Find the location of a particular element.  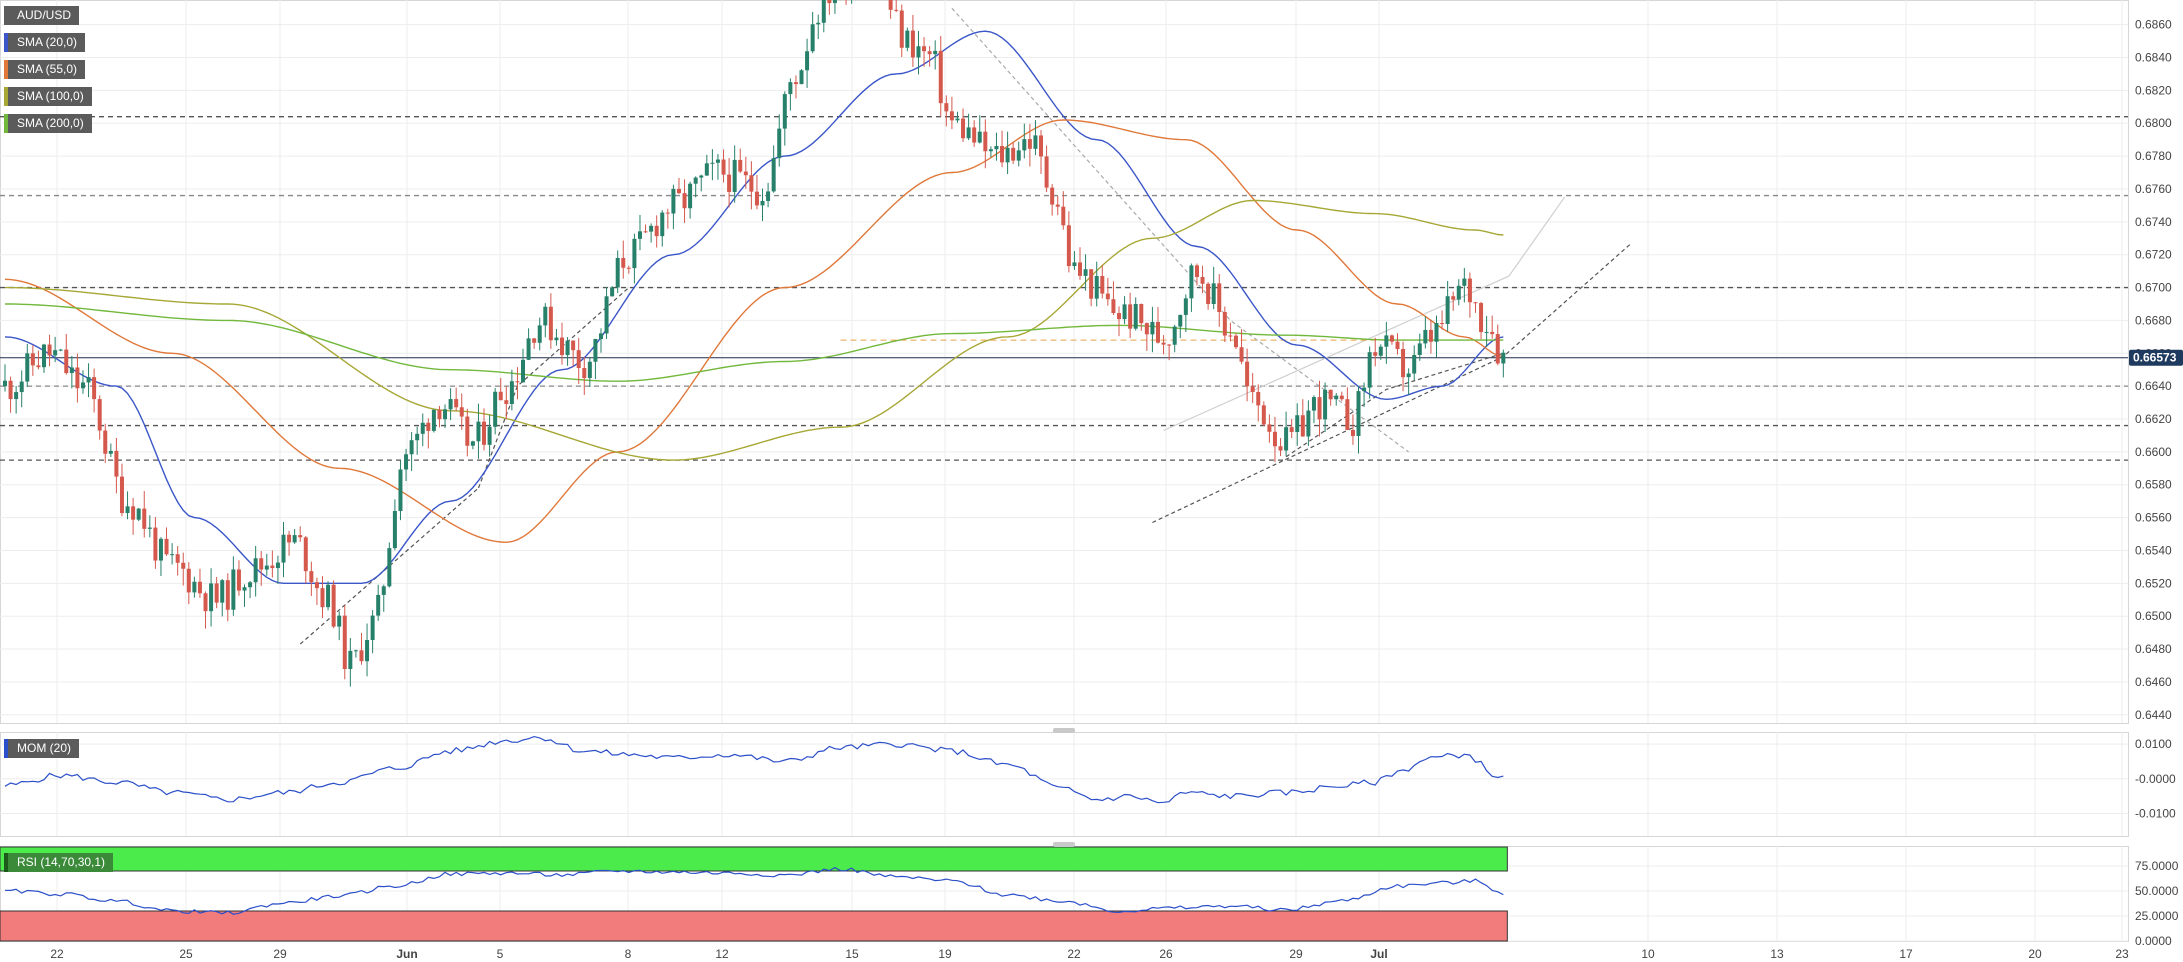

sma100-legend: SMA (100,0) is located at coordinates (48, 96).